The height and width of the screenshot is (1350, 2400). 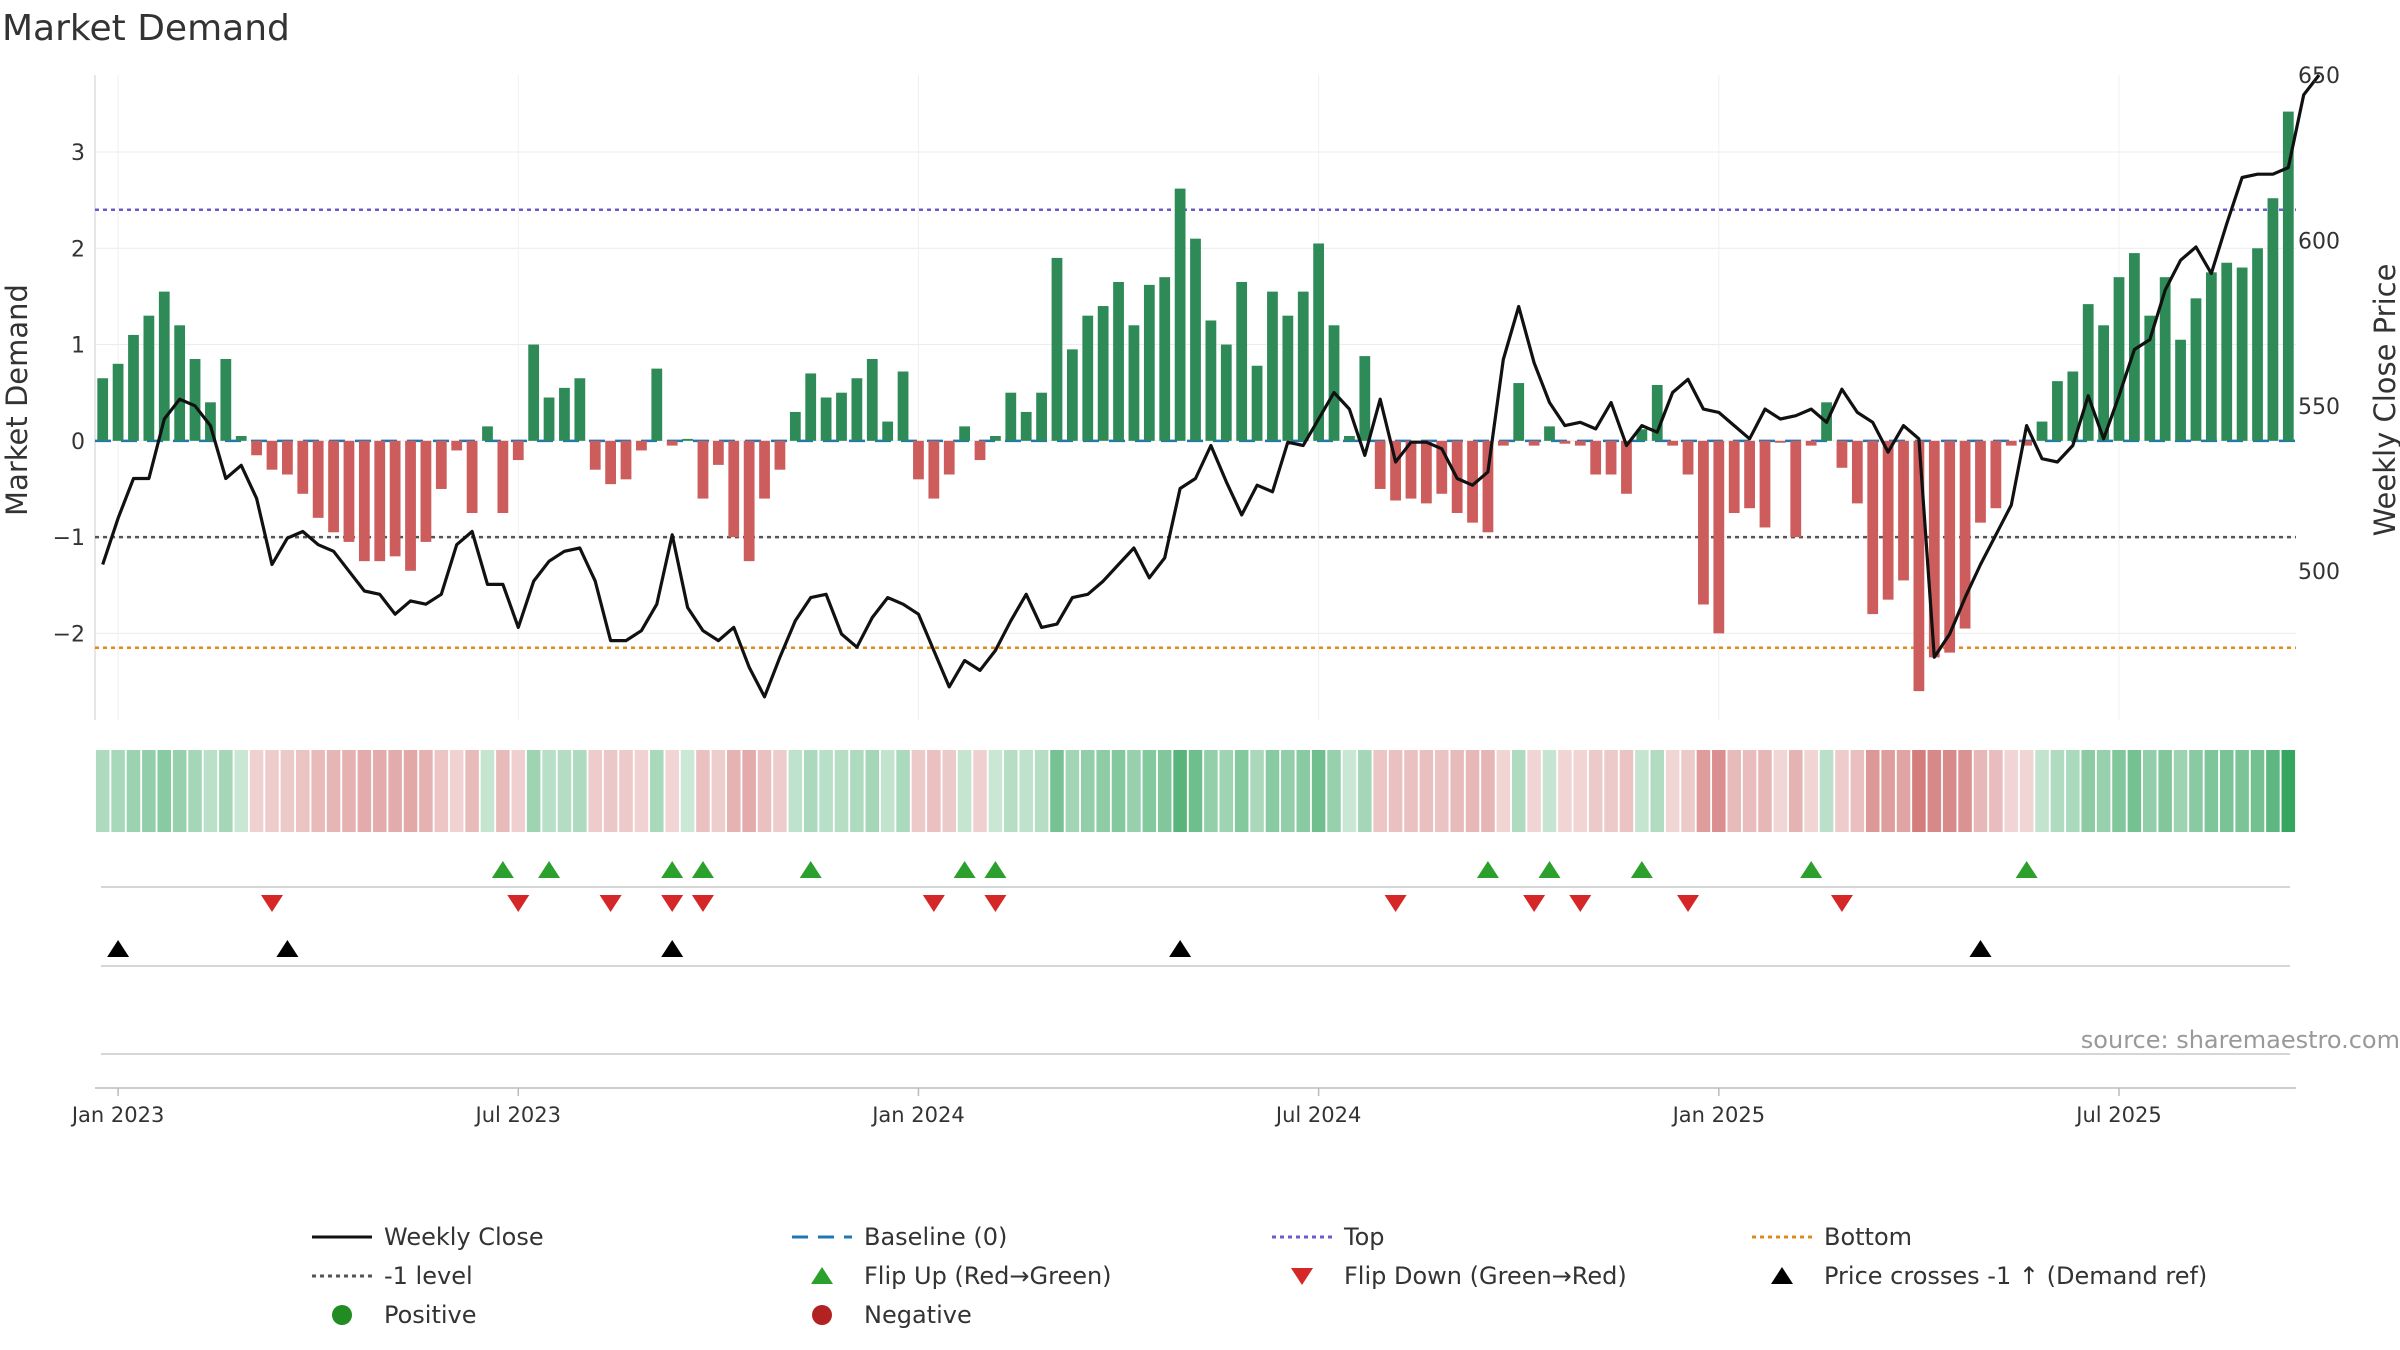 I want to click on y-tick-label: 2, so click(x=78, y=249).